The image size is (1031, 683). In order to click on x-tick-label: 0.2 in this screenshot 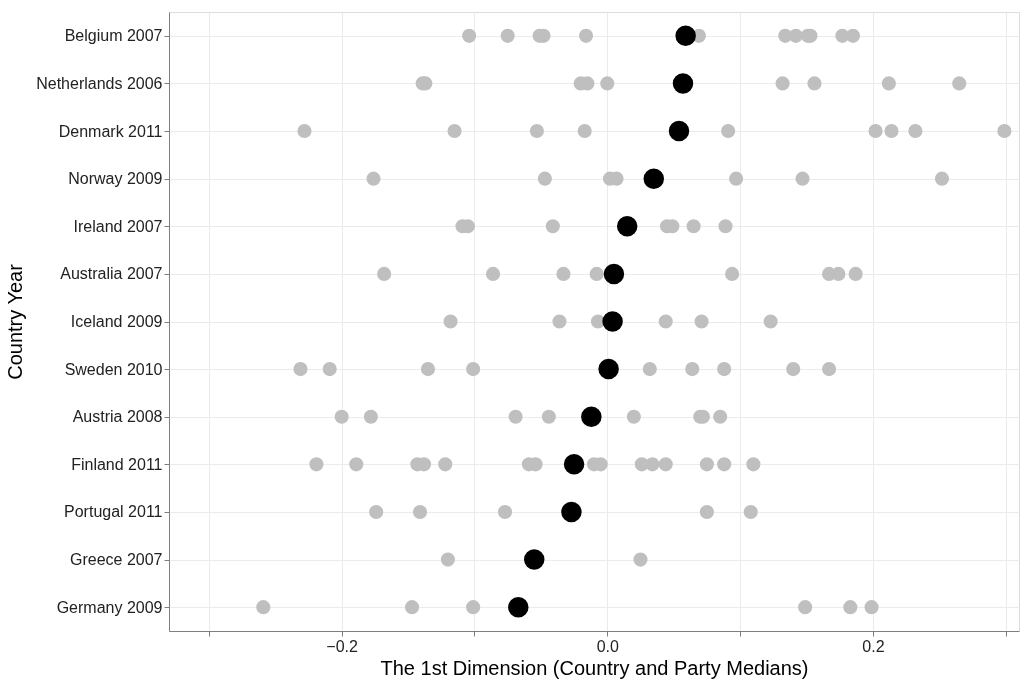, I will do `click(873, 646)`.